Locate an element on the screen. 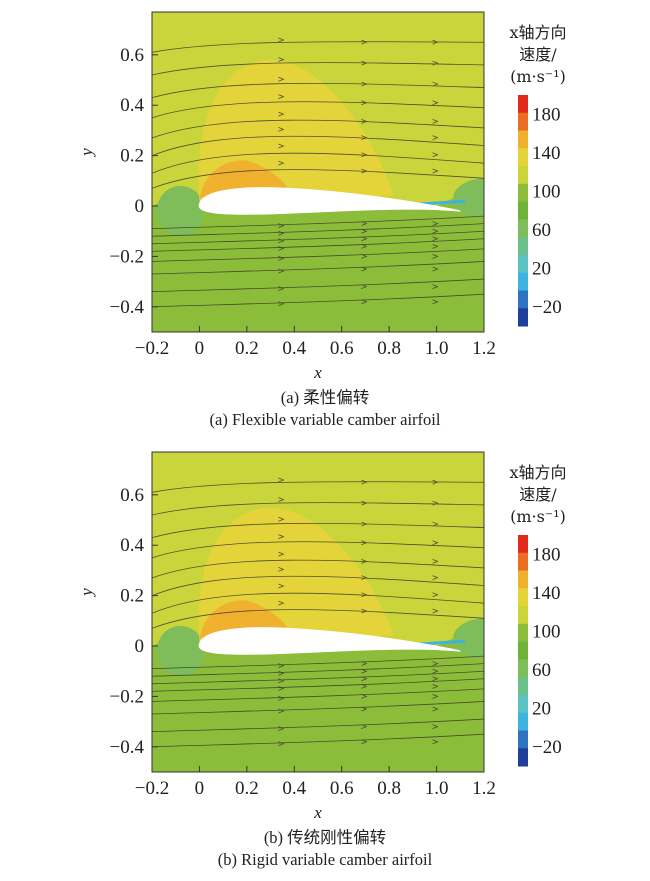 The width and height of the screenshot is (650, 881). caption-cn-a: (a) 柔性偏转 is located at coordinates (325, 397).